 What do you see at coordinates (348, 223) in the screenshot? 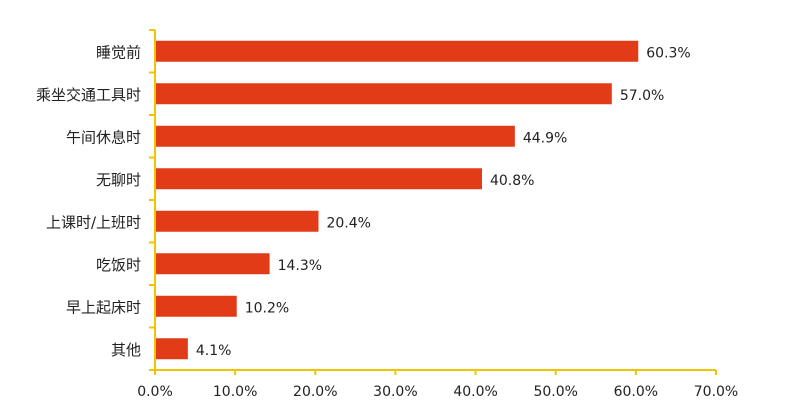
I see `value-label: 20.4%` at bounding box center [348, 223].